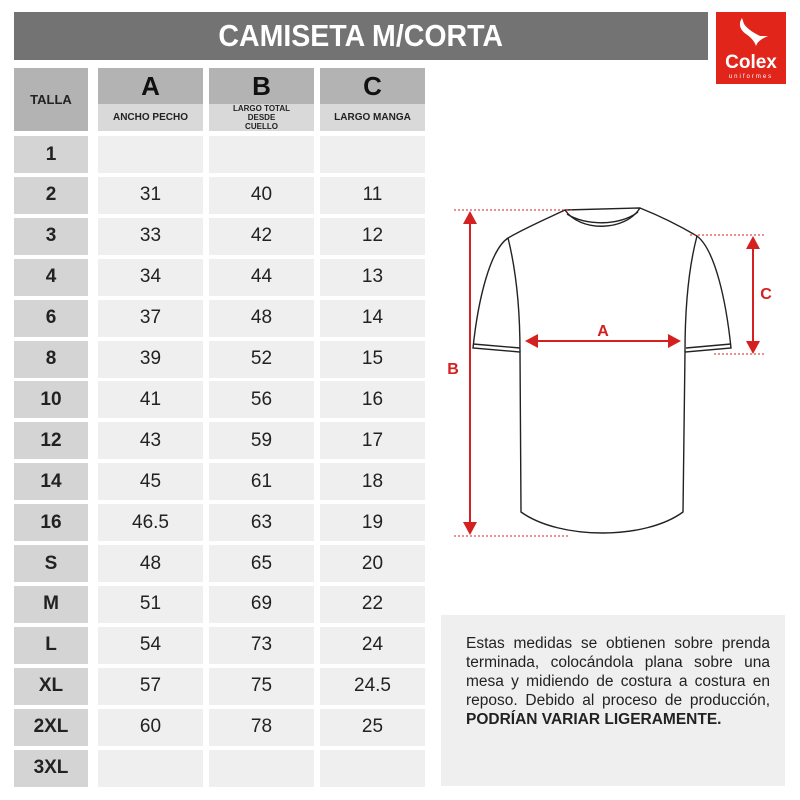 This screenshot has width=800, height=800. Describe the element at coordinates (261, 441) in the screenshot. I see `largo-total-cell: 59` at that location.